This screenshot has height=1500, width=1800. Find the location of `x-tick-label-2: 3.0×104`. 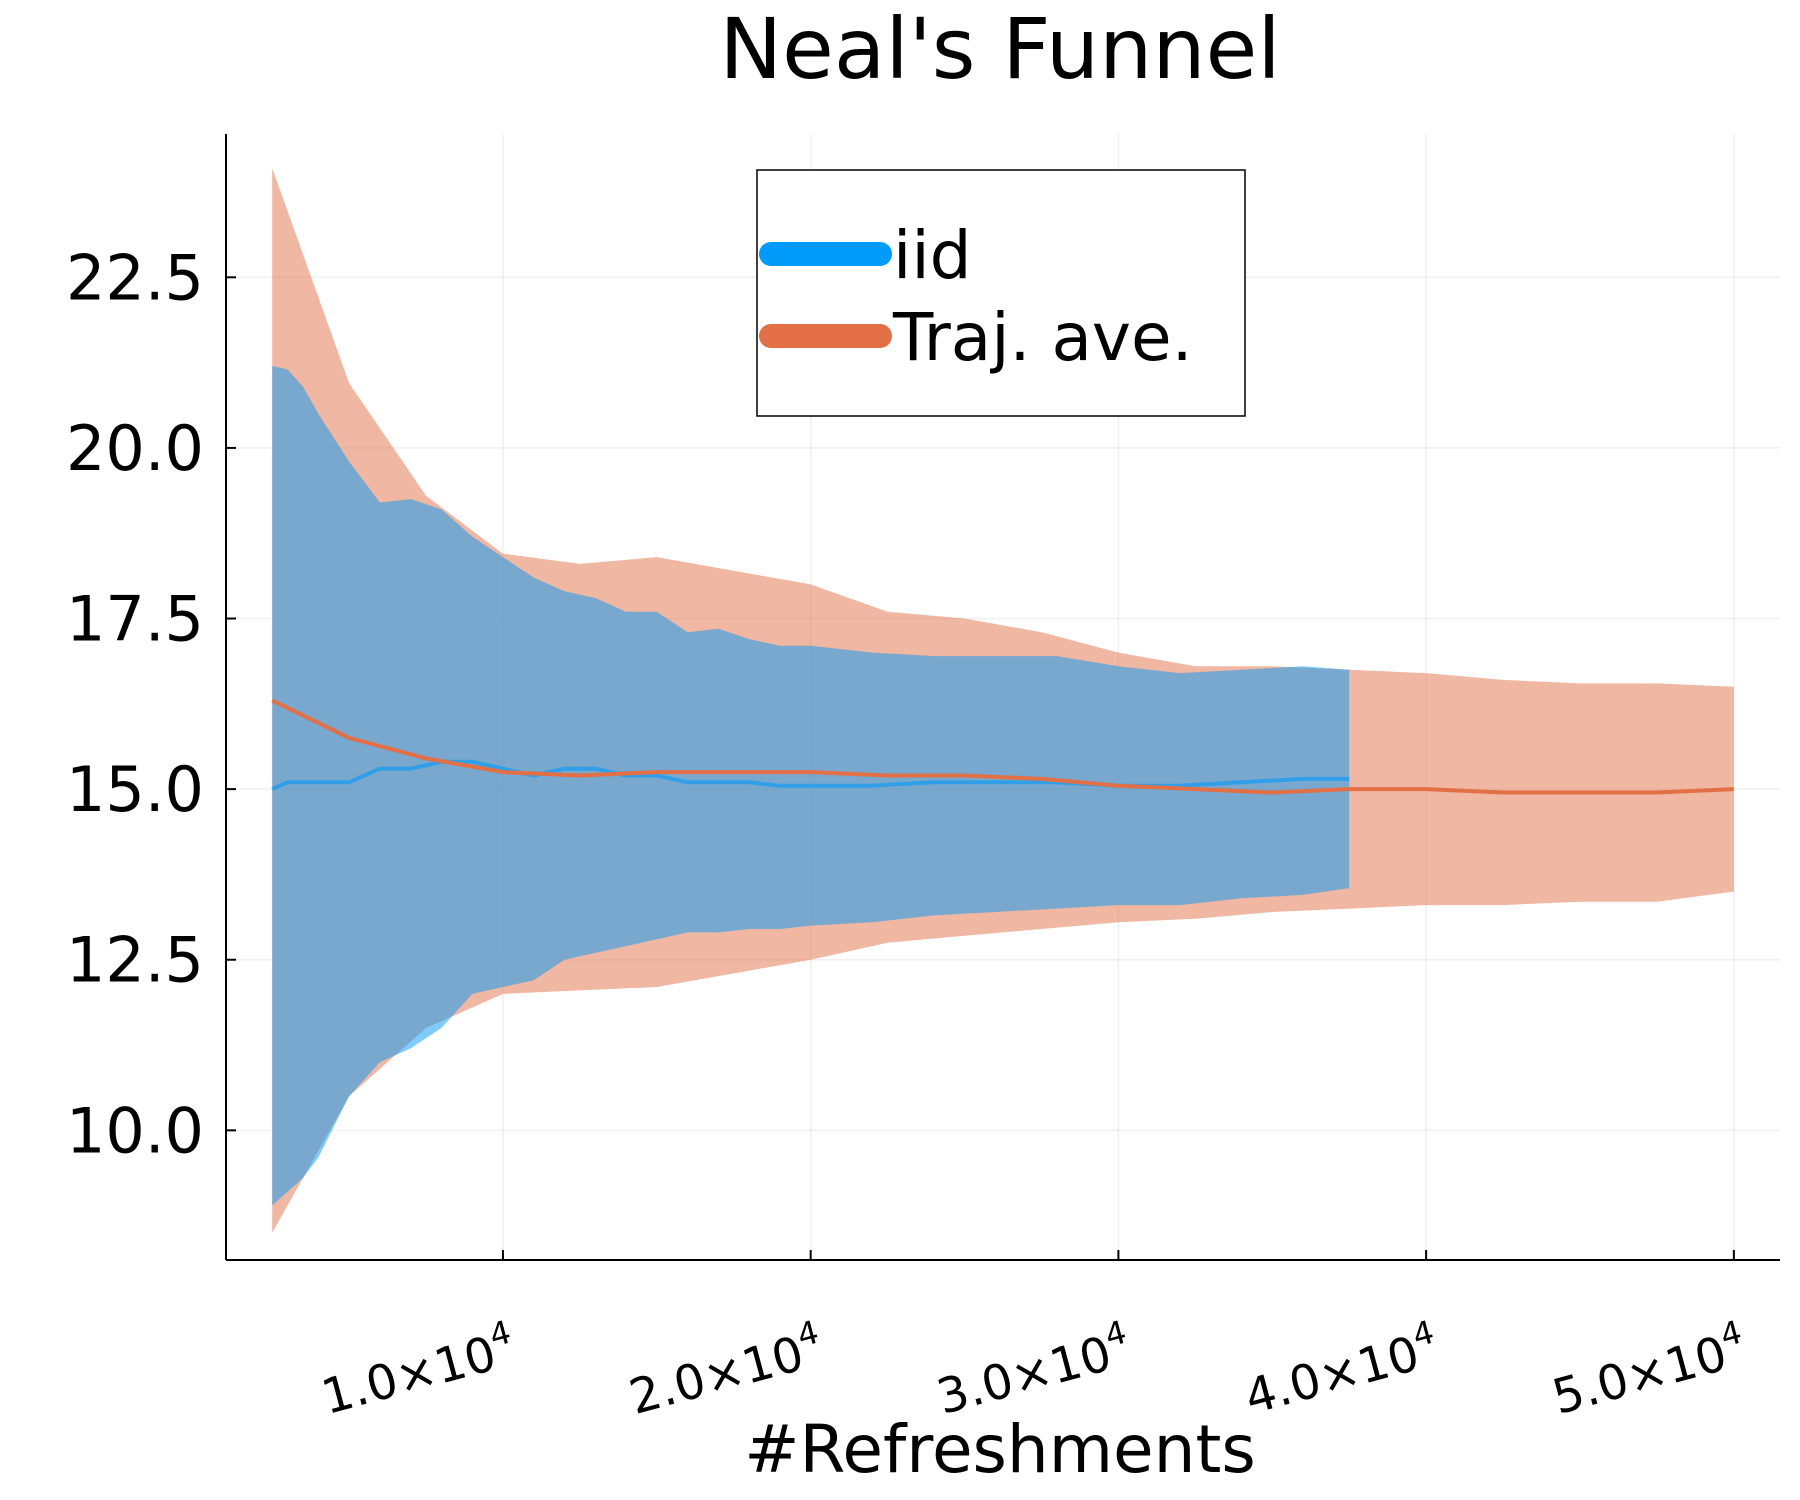

x-tick-label-2: 3.0×104 is located at coordinates (1033, 1369).